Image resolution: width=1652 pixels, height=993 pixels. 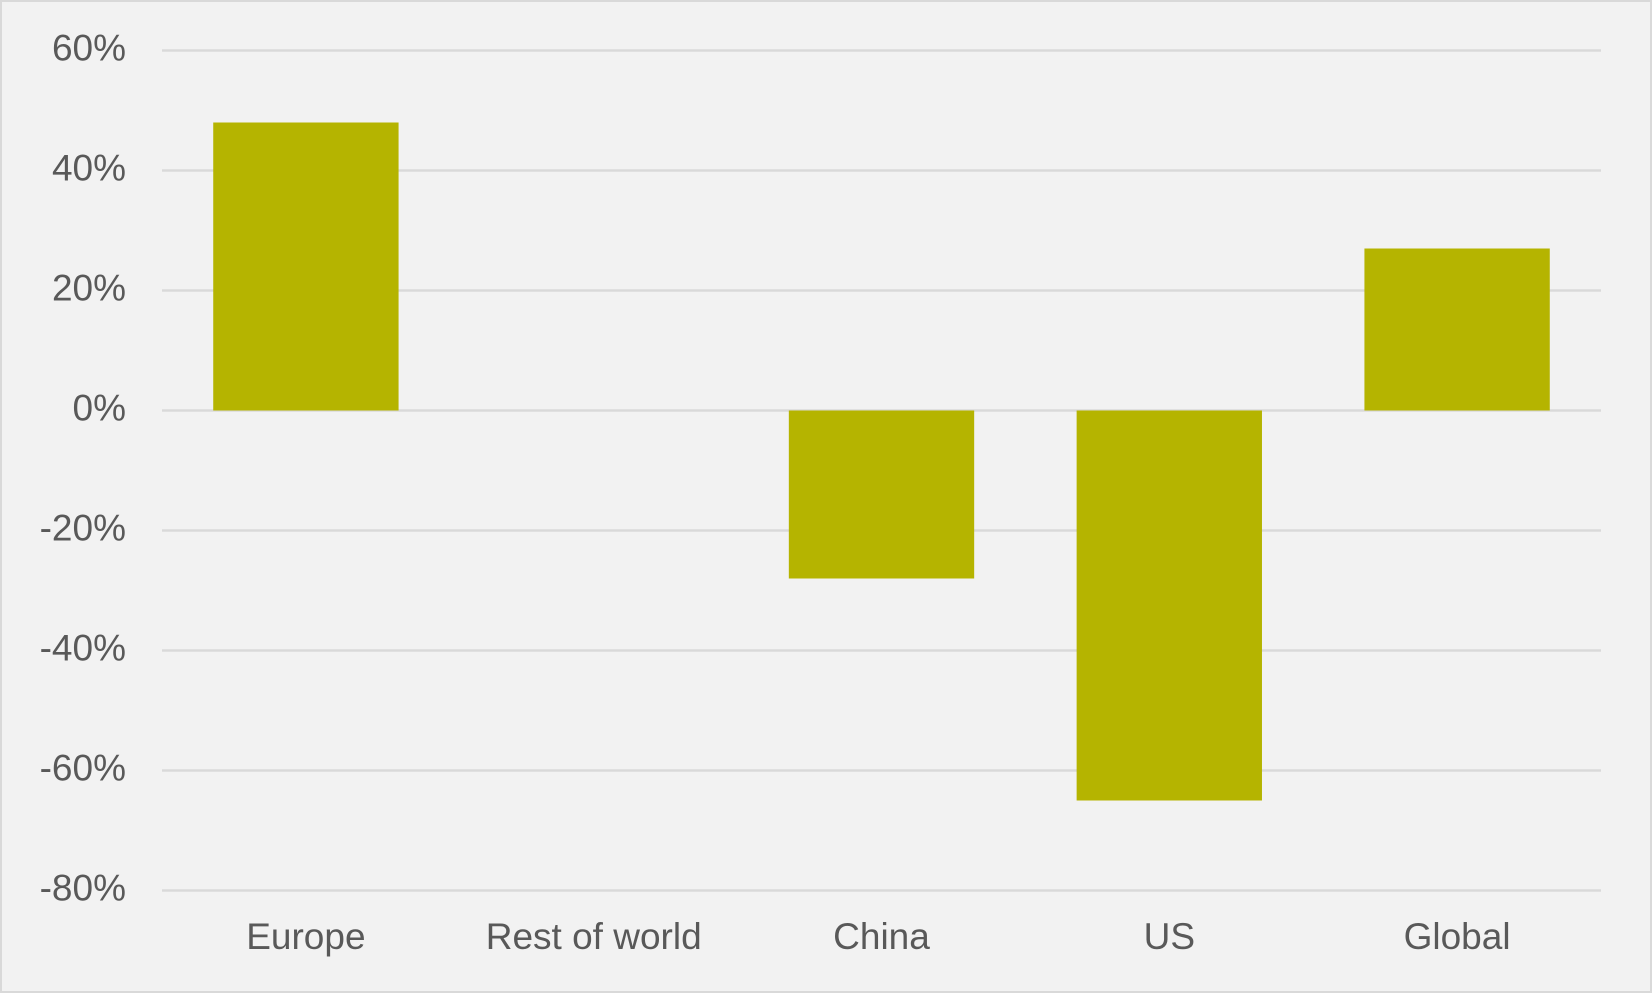 I want to click on y-tick-label: 40%, so click(x=89, y=167).